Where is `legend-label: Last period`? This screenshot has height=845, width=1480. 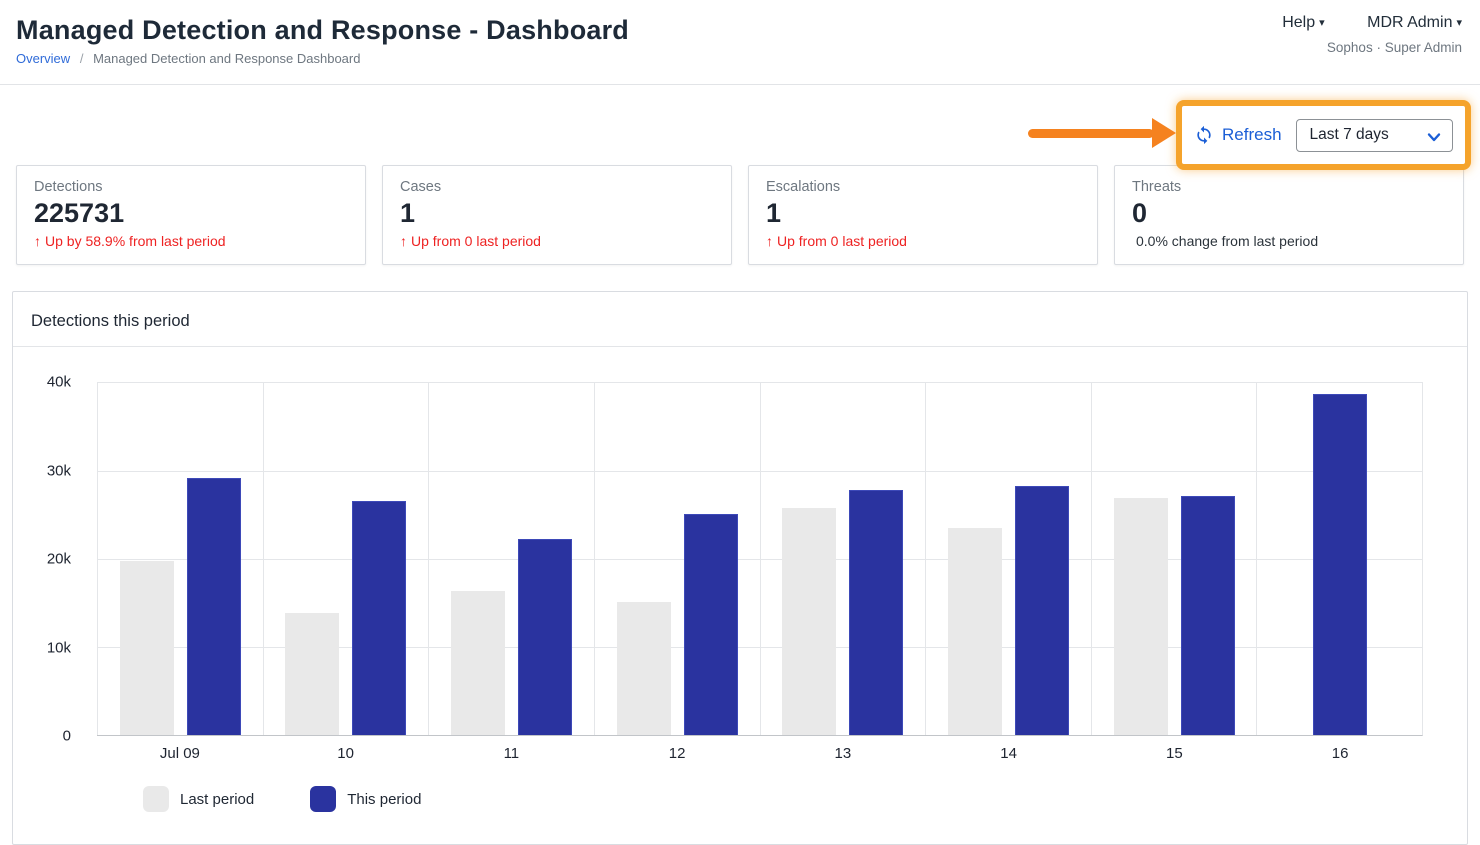
legend-label: Last period is located at coordinates (217, 799).